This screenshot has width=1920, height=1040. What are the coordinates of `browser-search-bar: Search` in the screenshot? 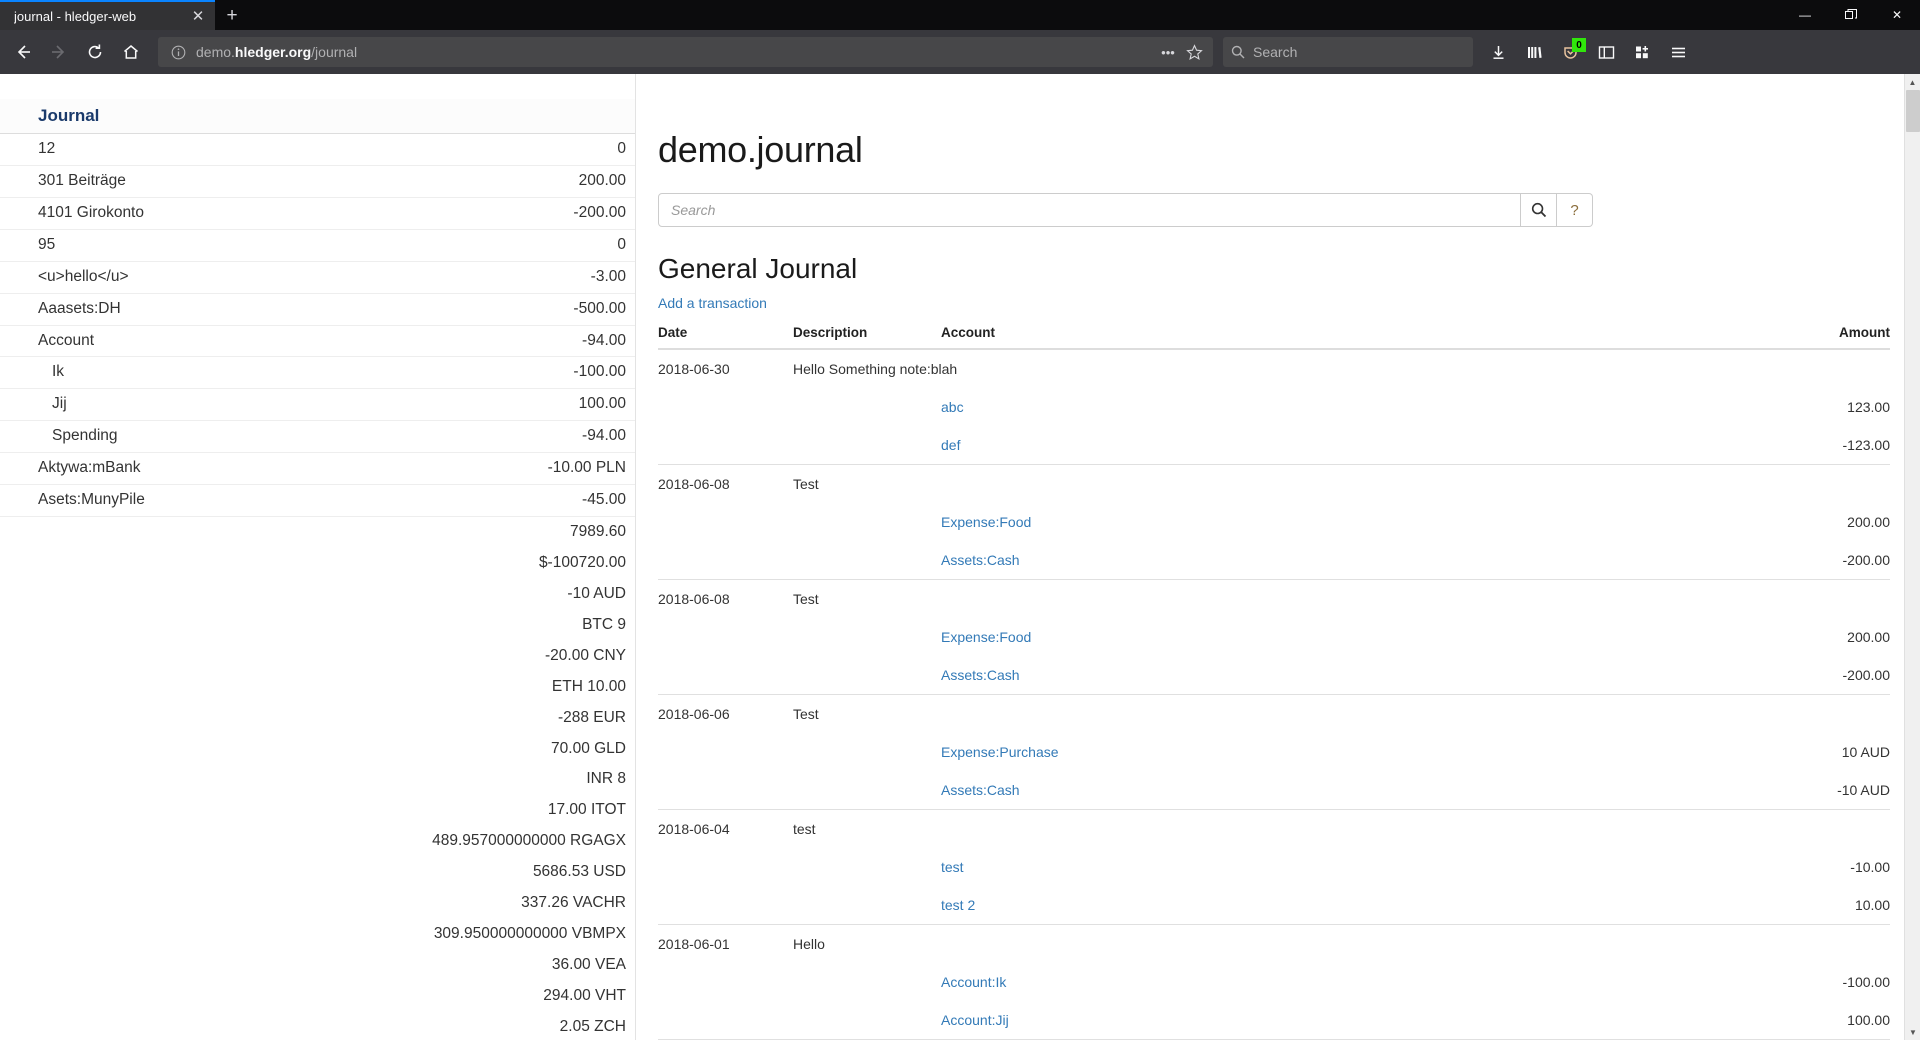 It's located at (1348, 52).